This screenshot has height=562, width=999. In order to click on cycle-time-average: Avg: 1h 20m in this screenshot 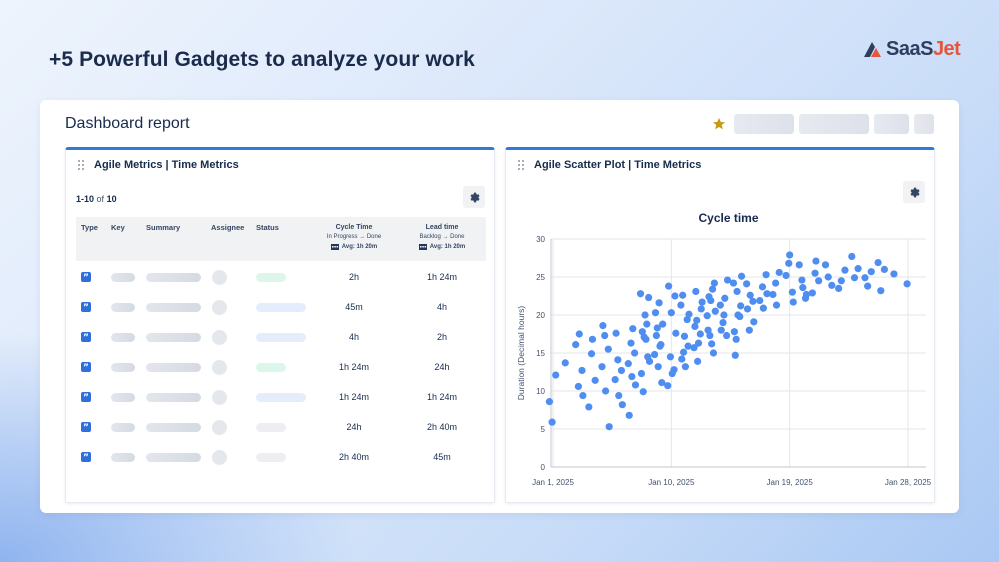, I will do `click(354, 246)`.